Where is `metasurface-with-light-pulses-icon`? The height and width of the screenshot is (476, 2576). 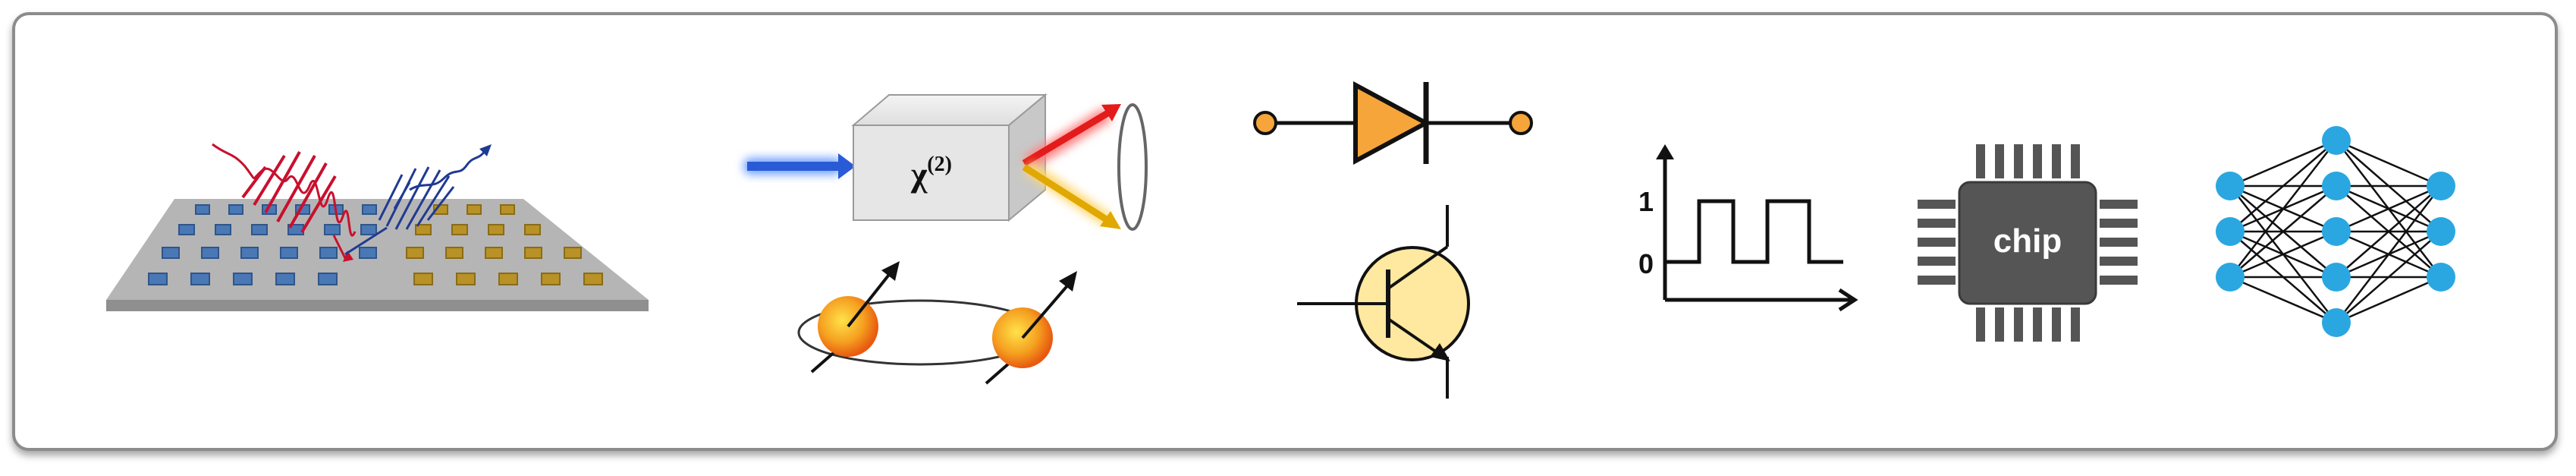
metasurface-with-light-pulses-icon is located at coordinates (377, 227).